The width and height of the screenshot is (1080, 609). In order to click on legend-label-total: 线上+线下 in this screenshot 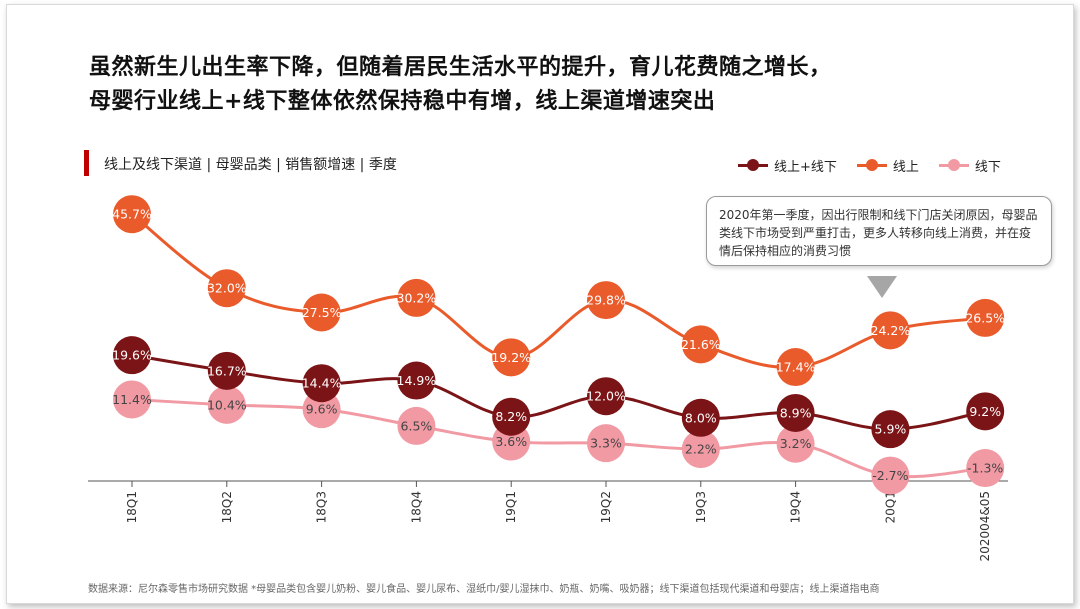, I will do `click(805, 167)`.